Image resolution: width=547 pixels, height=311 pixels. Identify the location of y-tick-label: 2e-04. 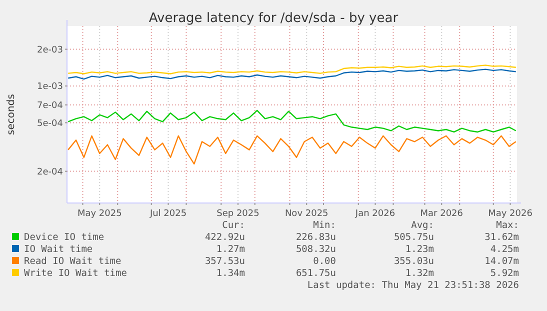
(50, 172).